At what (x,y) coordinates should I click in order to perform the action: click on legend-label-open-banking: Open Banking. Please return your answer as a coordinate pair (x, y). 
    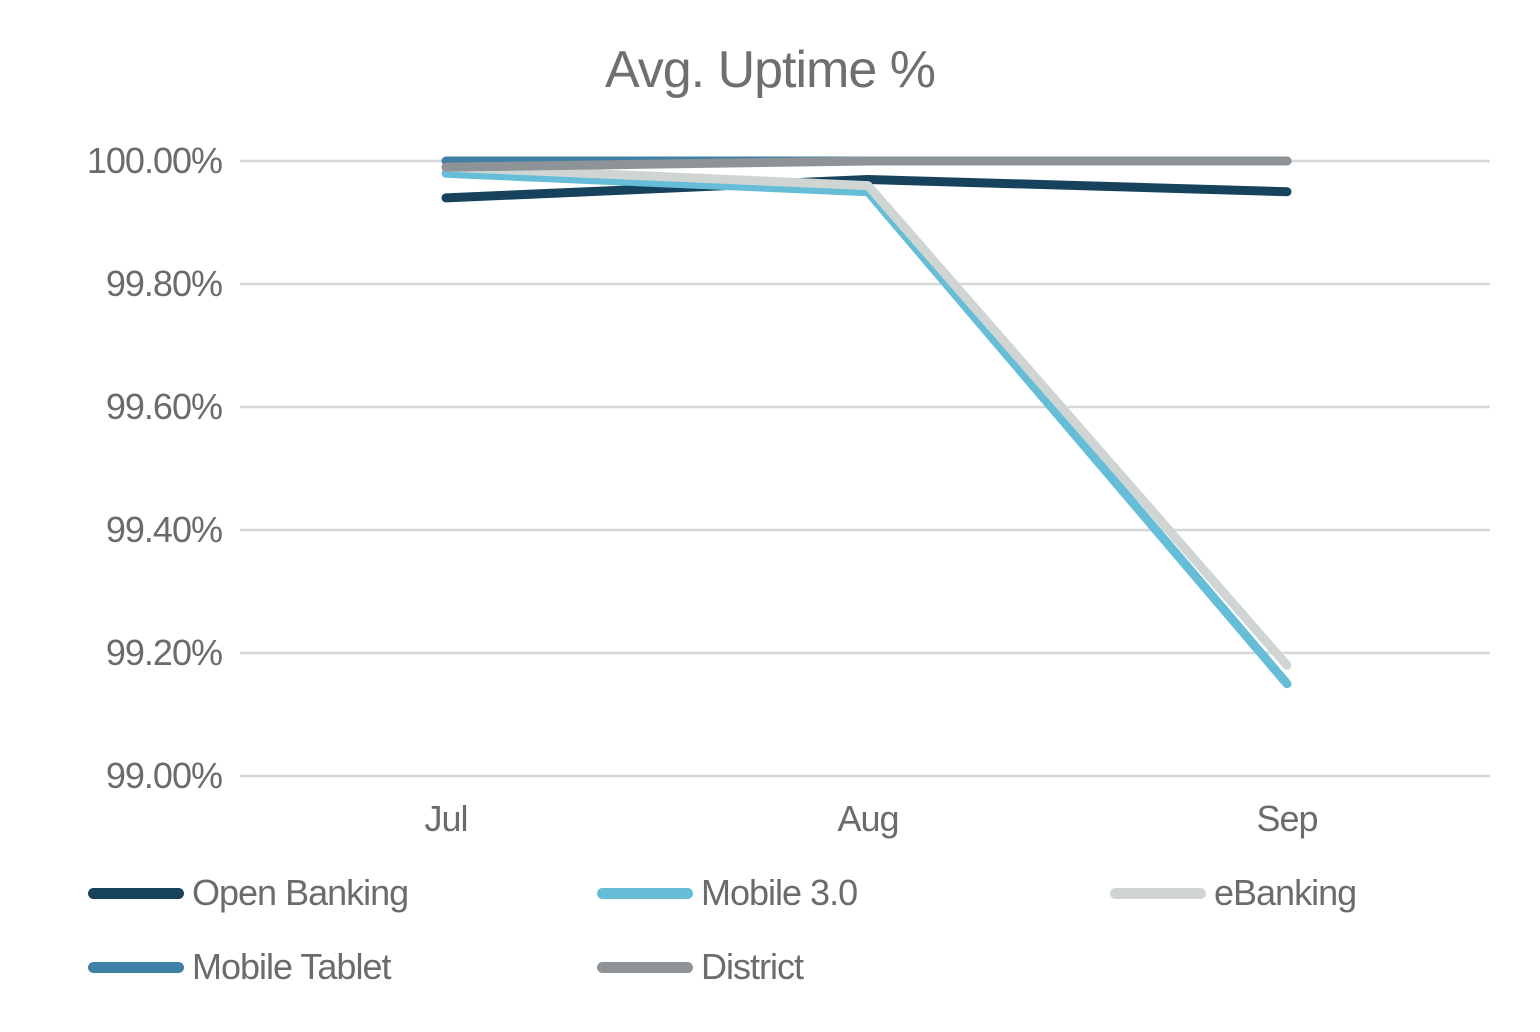
    Looking at the image, I should click on (300, 892).